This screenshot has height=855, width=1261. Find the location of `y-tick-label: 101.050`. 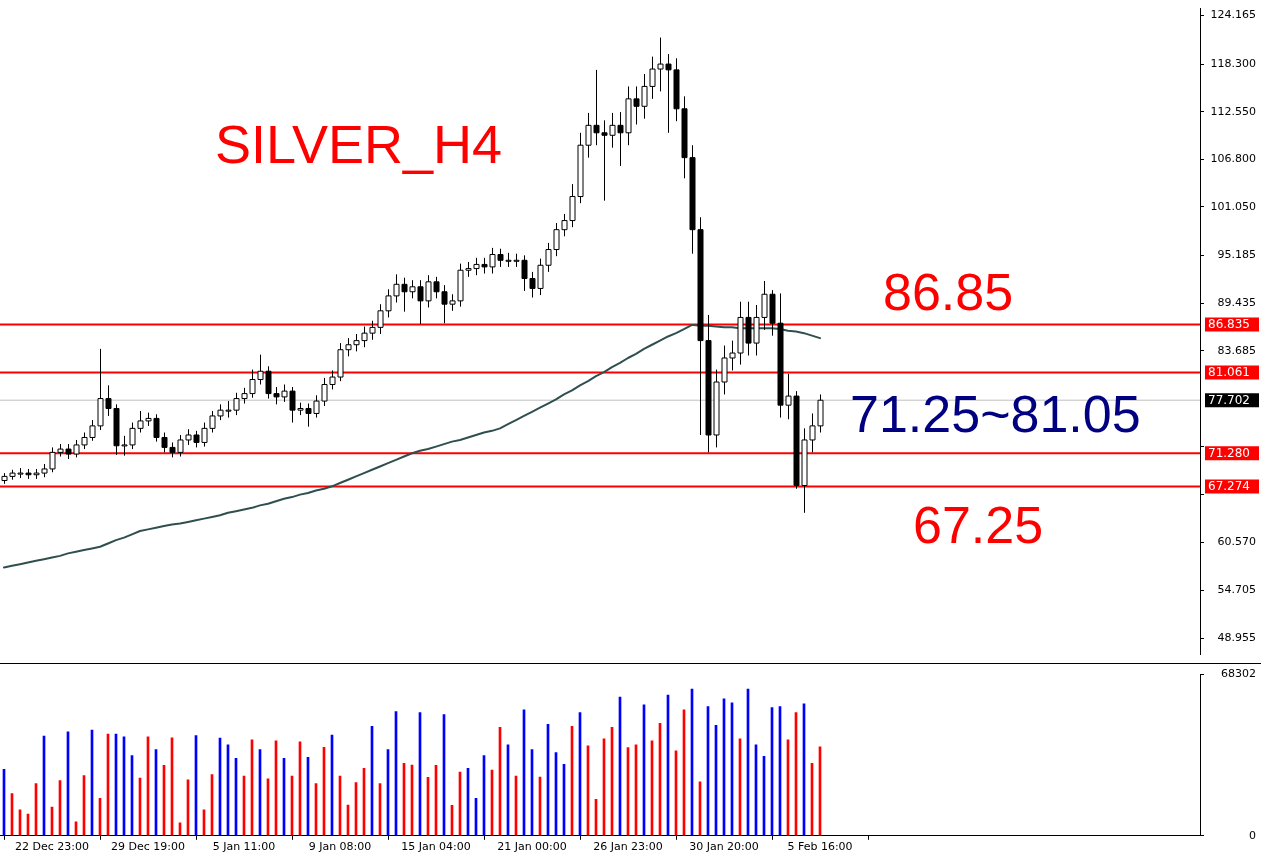

y-tick-label: 101.050 is located at coordinates (1233, 206).